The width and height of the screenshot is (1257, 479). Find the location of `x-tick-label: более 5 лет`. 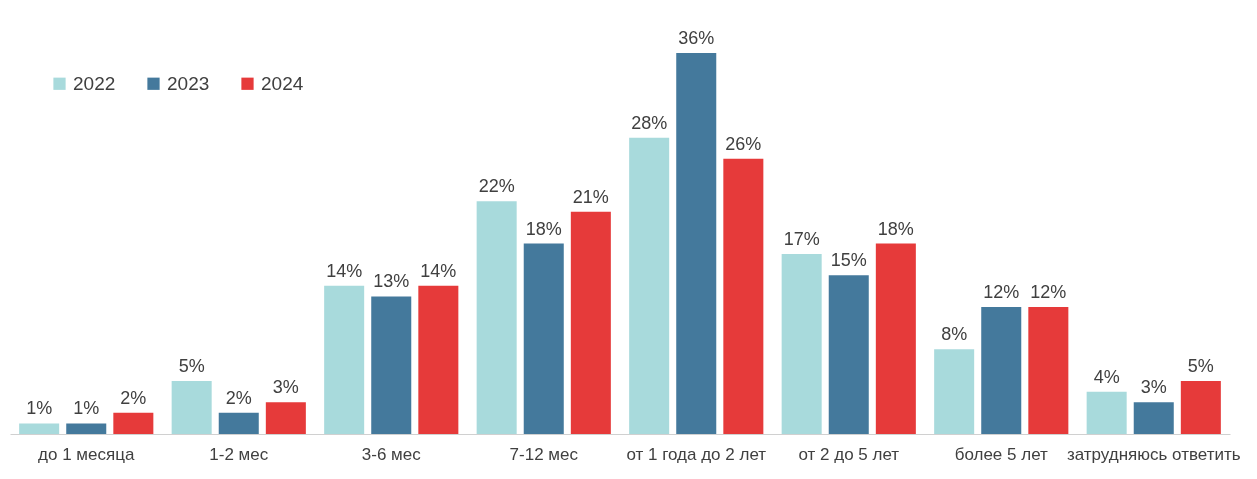

x-tick-label: более 5 лет is located at coordinates (1001, 454).